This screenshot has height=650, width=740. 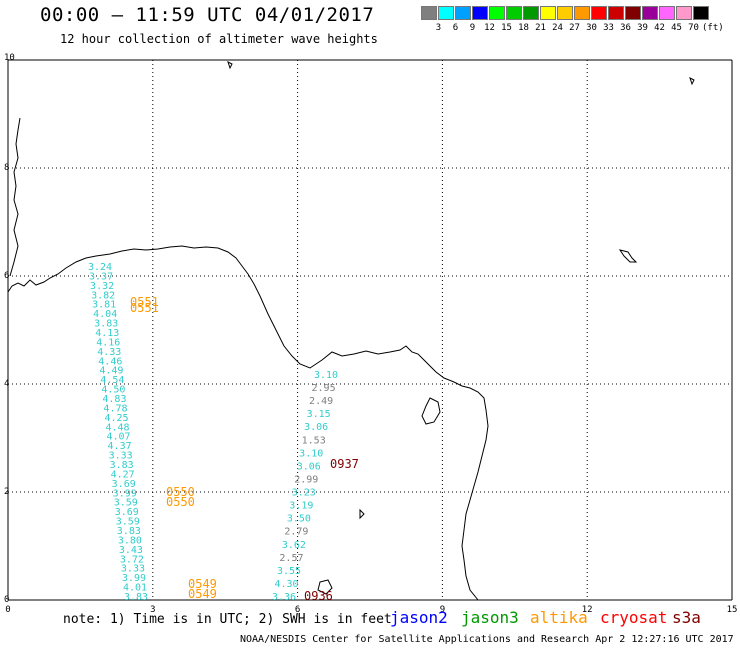 I want to click on y-axis-label: 0, so click(x=6, y=600).